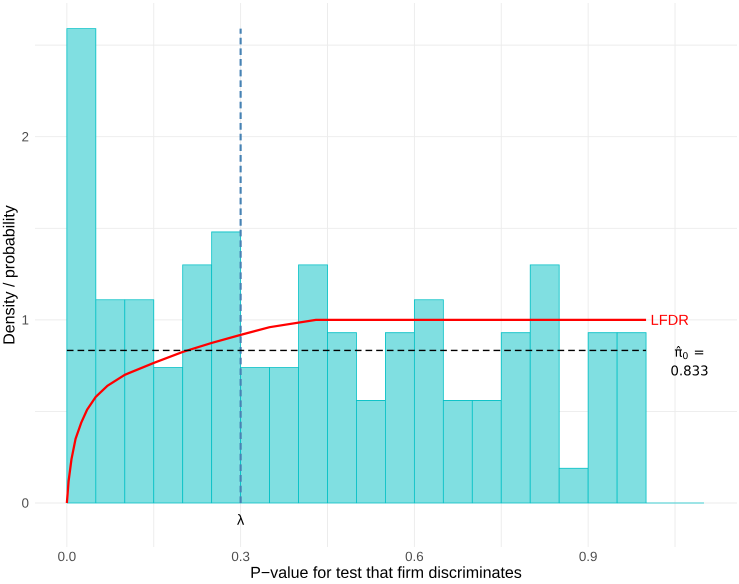  What do you see at coordinates (241, 557) in the screenshot?
I see `x-tick-label: 0.3` at bounding box center [241, 557].